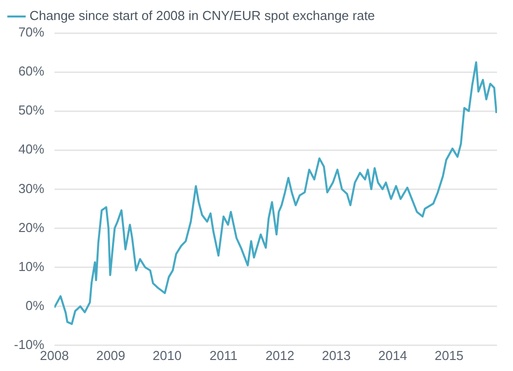 The height and width of the screenshot is (371, 513). I want to click on x-tick-label: 2012, so click(279, 355).